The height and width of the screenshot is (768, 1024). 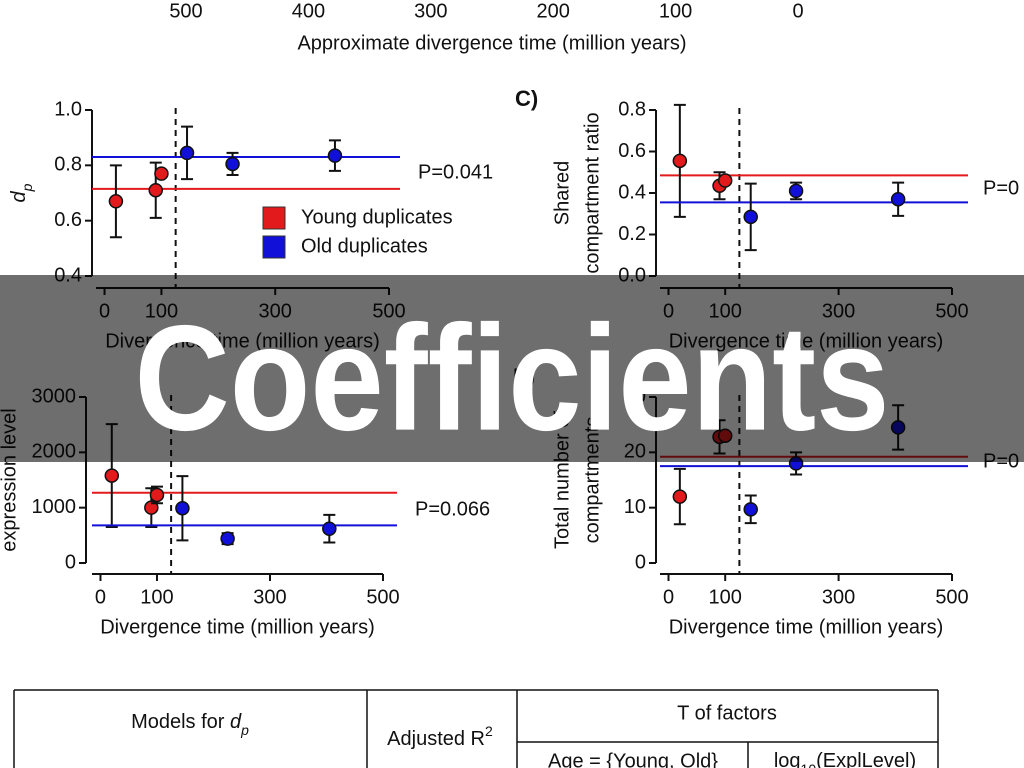 I want to click on x-tick-label: 400, so click(x=308, y=11).